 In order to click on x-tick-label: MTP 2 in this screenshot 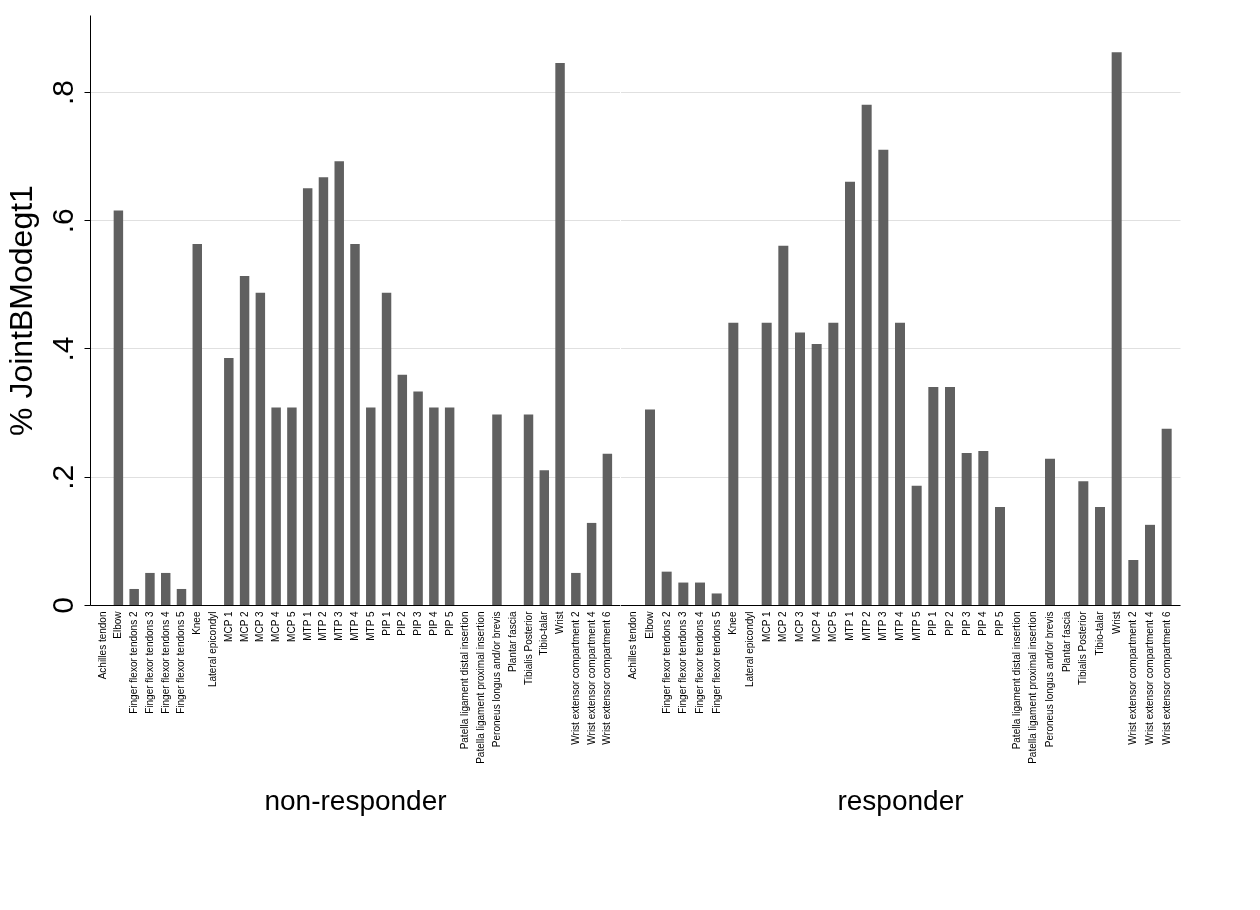, I will do `click(866, 626)`.